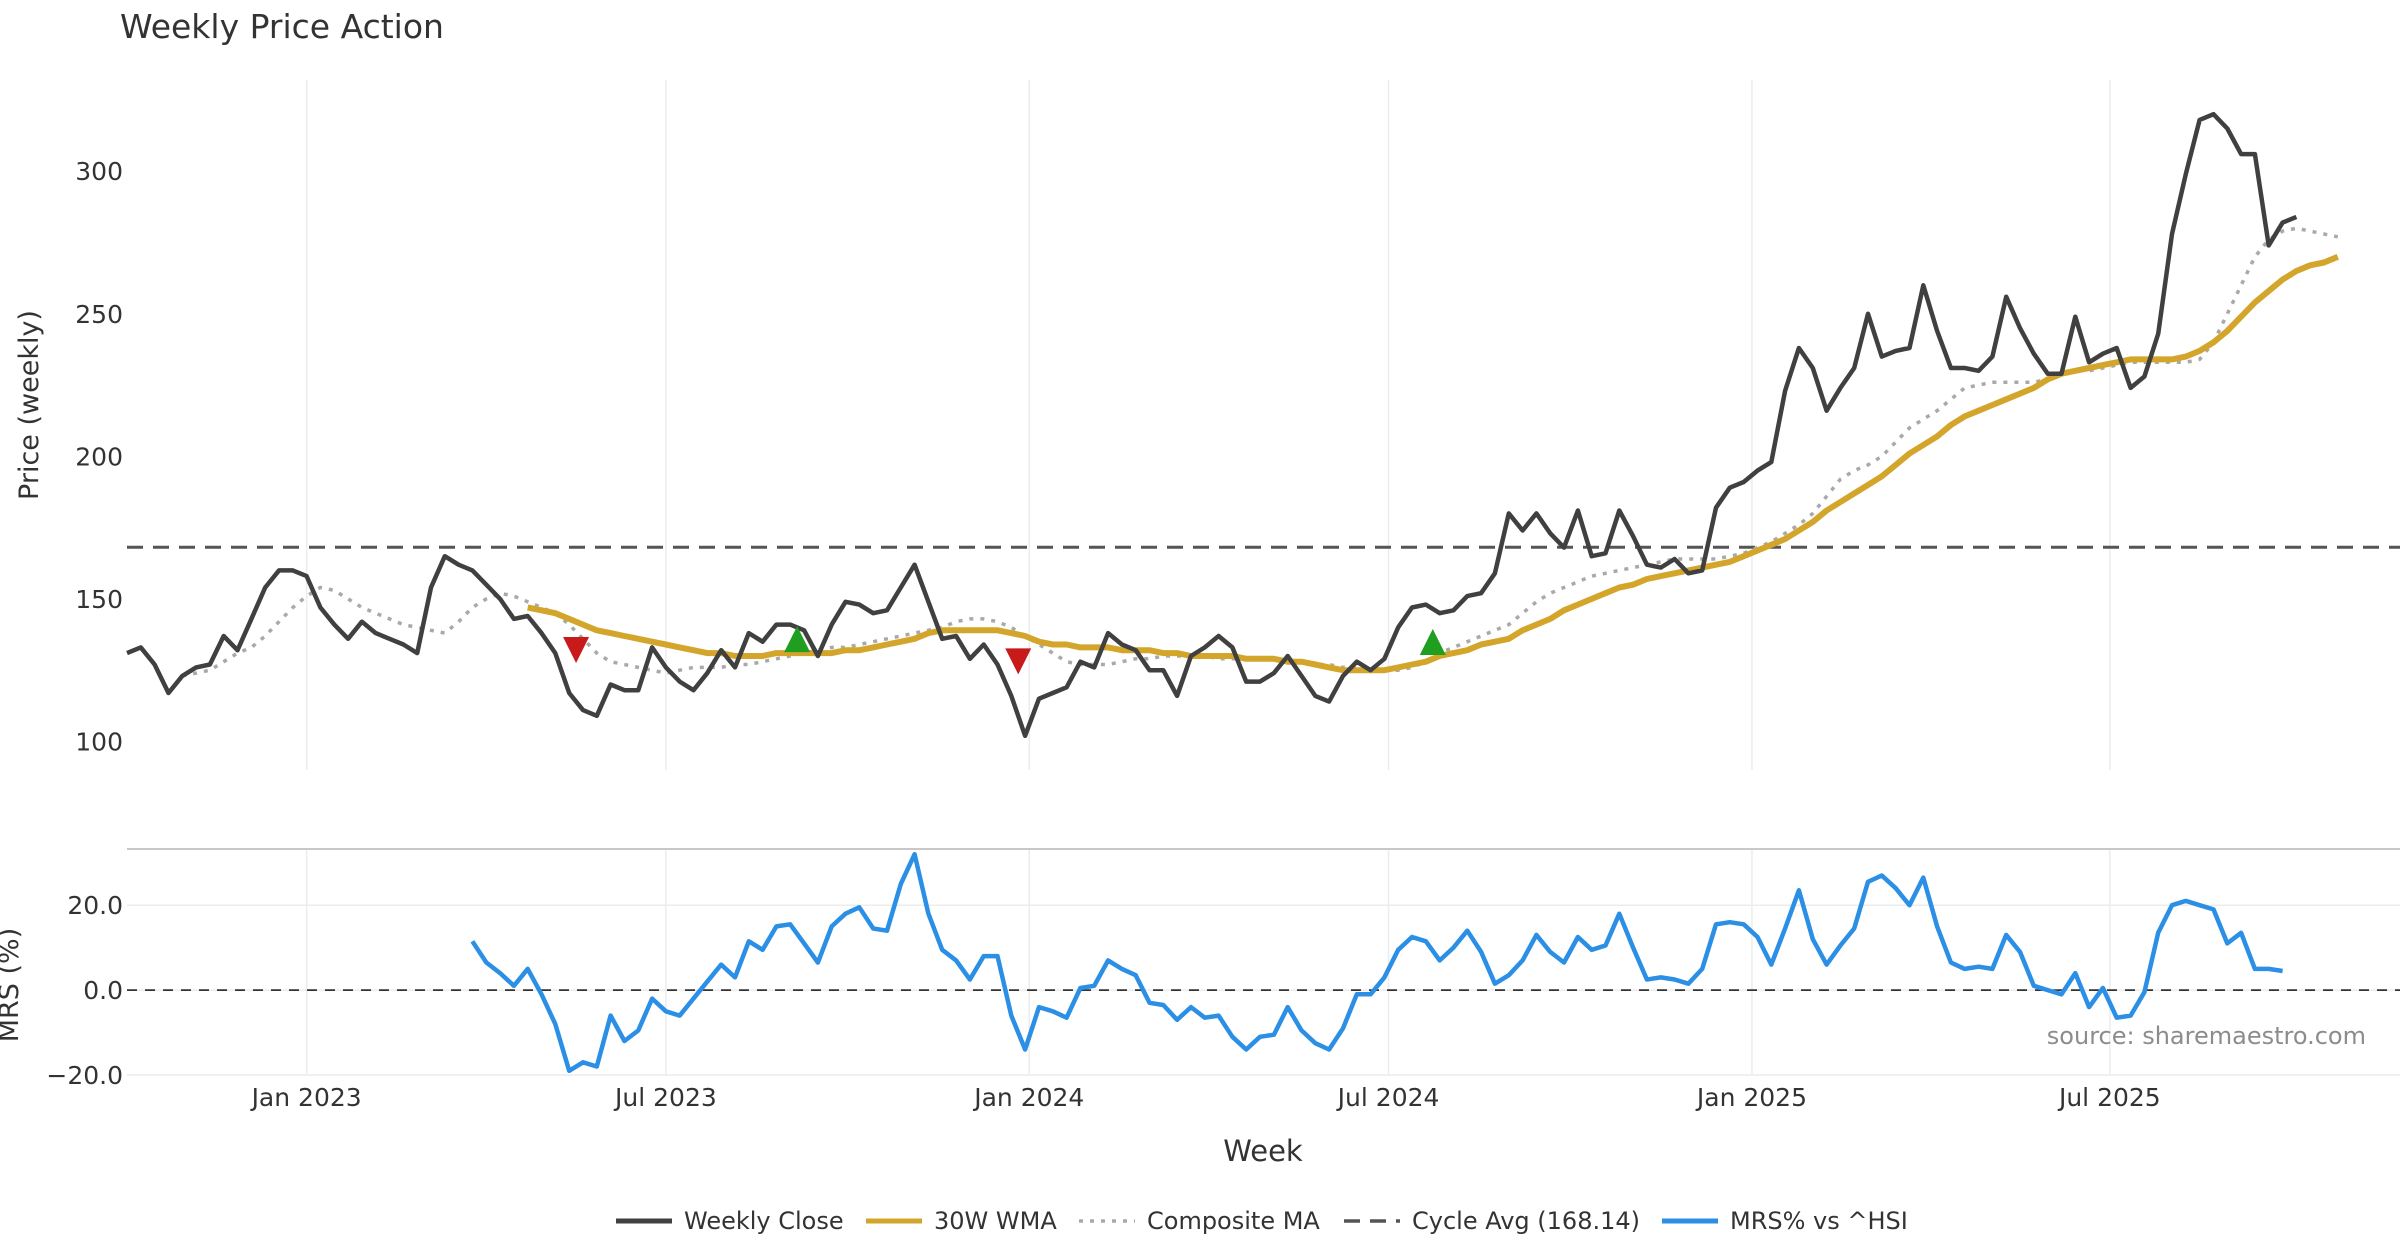 This screenshot has width=2400, height=1260. Describe the element at coordinates (1526, 1221) in the screenshot. I see `legend-label-3: Cycle Avg (168.14)` at that location.